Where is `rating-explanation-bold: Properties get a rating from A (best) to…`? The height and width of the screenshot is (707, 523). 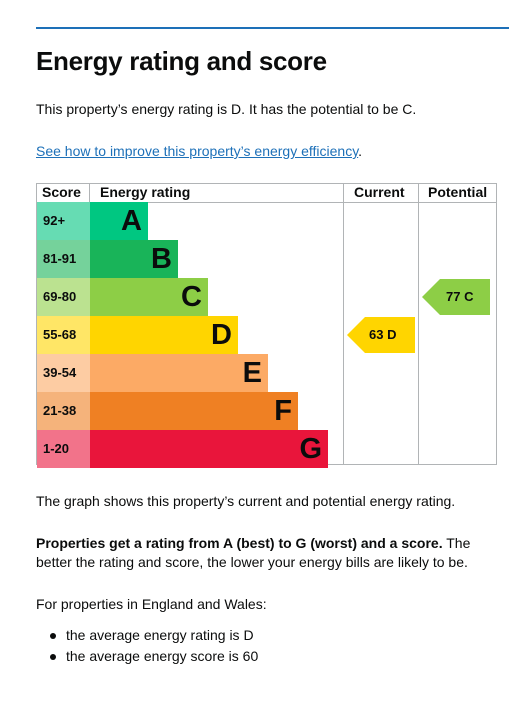 rating-explanation-bold: Properties get a rating from A (best) to… is located at coordinates (239, 543).